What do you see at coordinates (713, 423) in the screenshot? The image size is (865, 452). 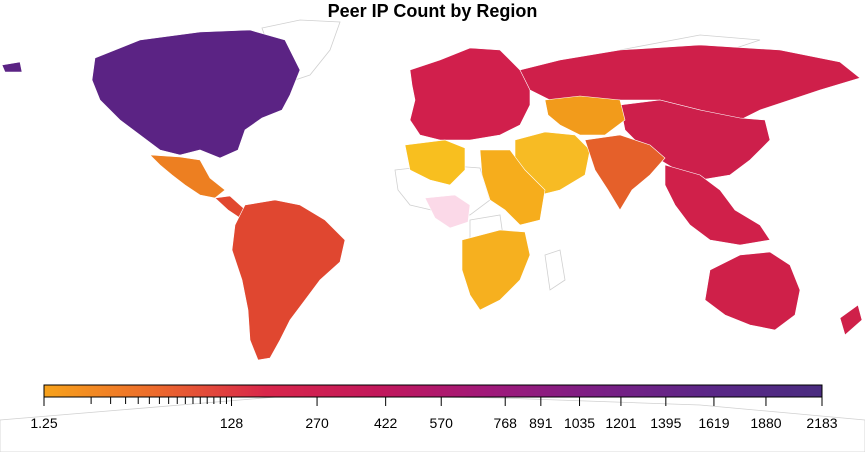 I see `colorbar-tick-label: 1619` at bounding box center [713, 423].